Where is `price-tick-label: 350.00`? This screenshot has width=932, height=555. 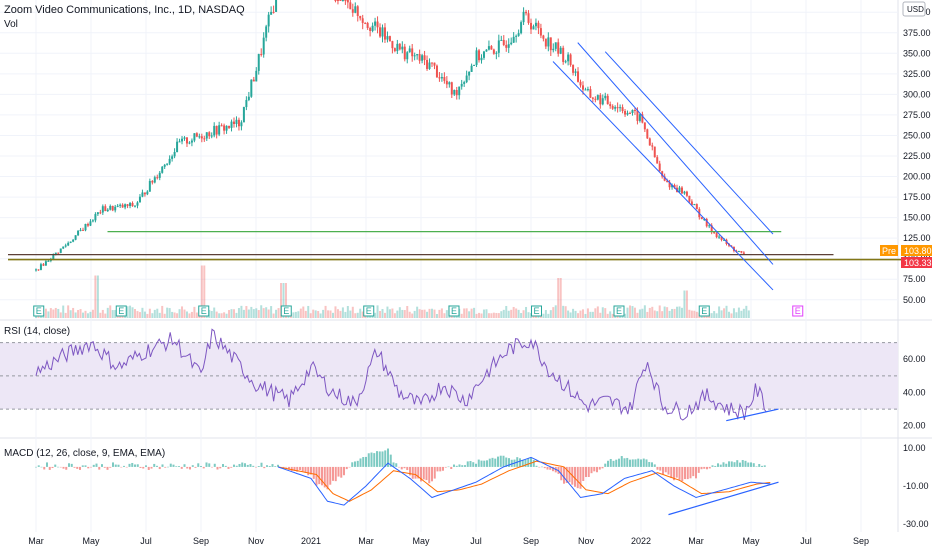 price-tick-label: 350.00 is located at coordinates (917, 53).